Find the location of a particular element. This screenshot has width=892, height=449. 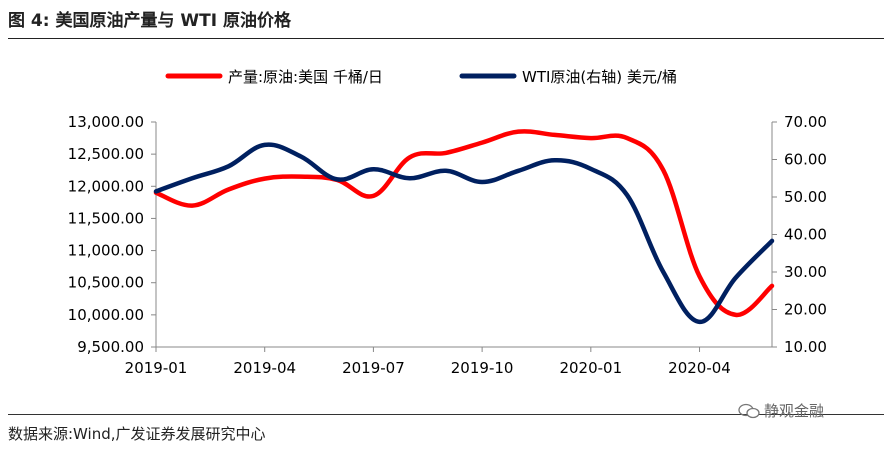

x-tick-label: 2020-01 is located at coordinates (590, 368).